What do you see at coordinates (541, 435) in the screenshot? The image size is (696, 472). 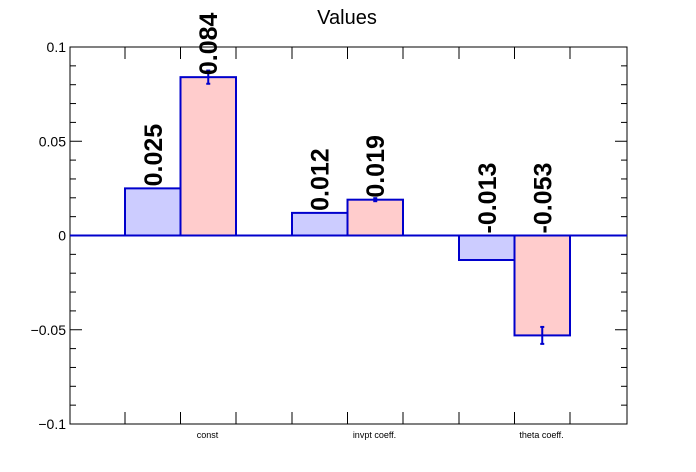 I see `x-category-label: theta coeff.` at bounding box center [541, 435].